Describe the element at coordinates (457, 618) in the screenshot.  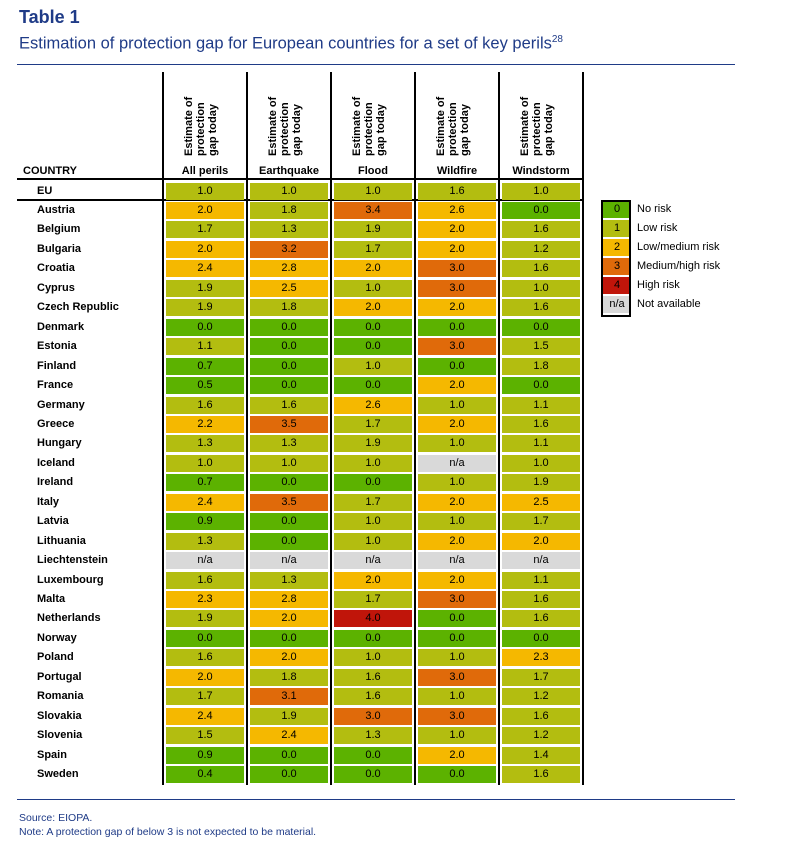
I see `cell-wildfire: 0.0` at that location.